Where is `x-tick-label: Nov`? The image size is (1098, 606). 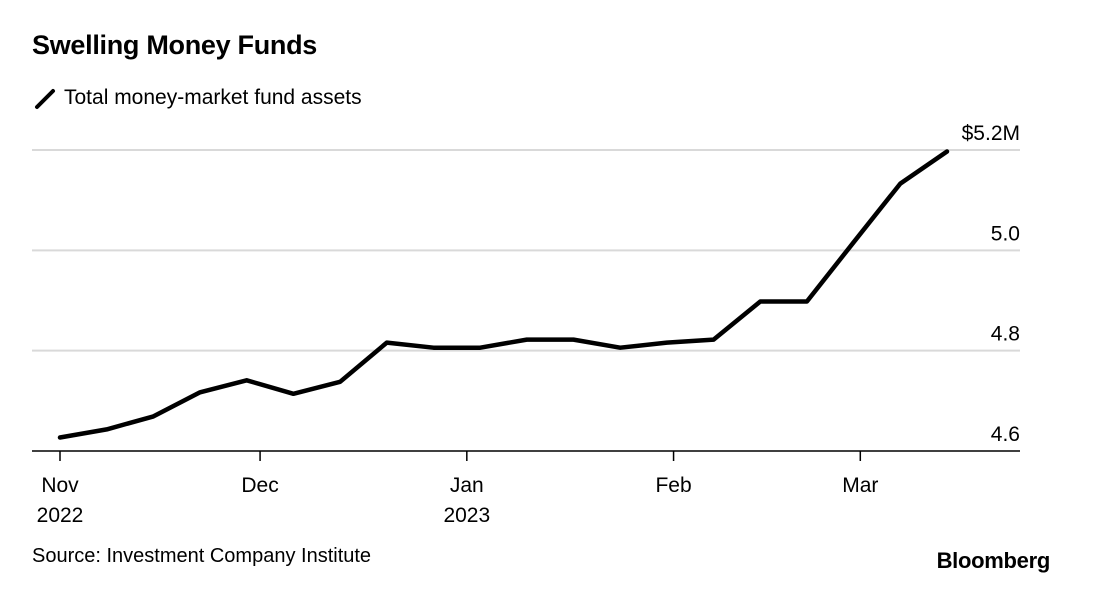 x-tick-label: Nov is located at coordinates (60, 485).